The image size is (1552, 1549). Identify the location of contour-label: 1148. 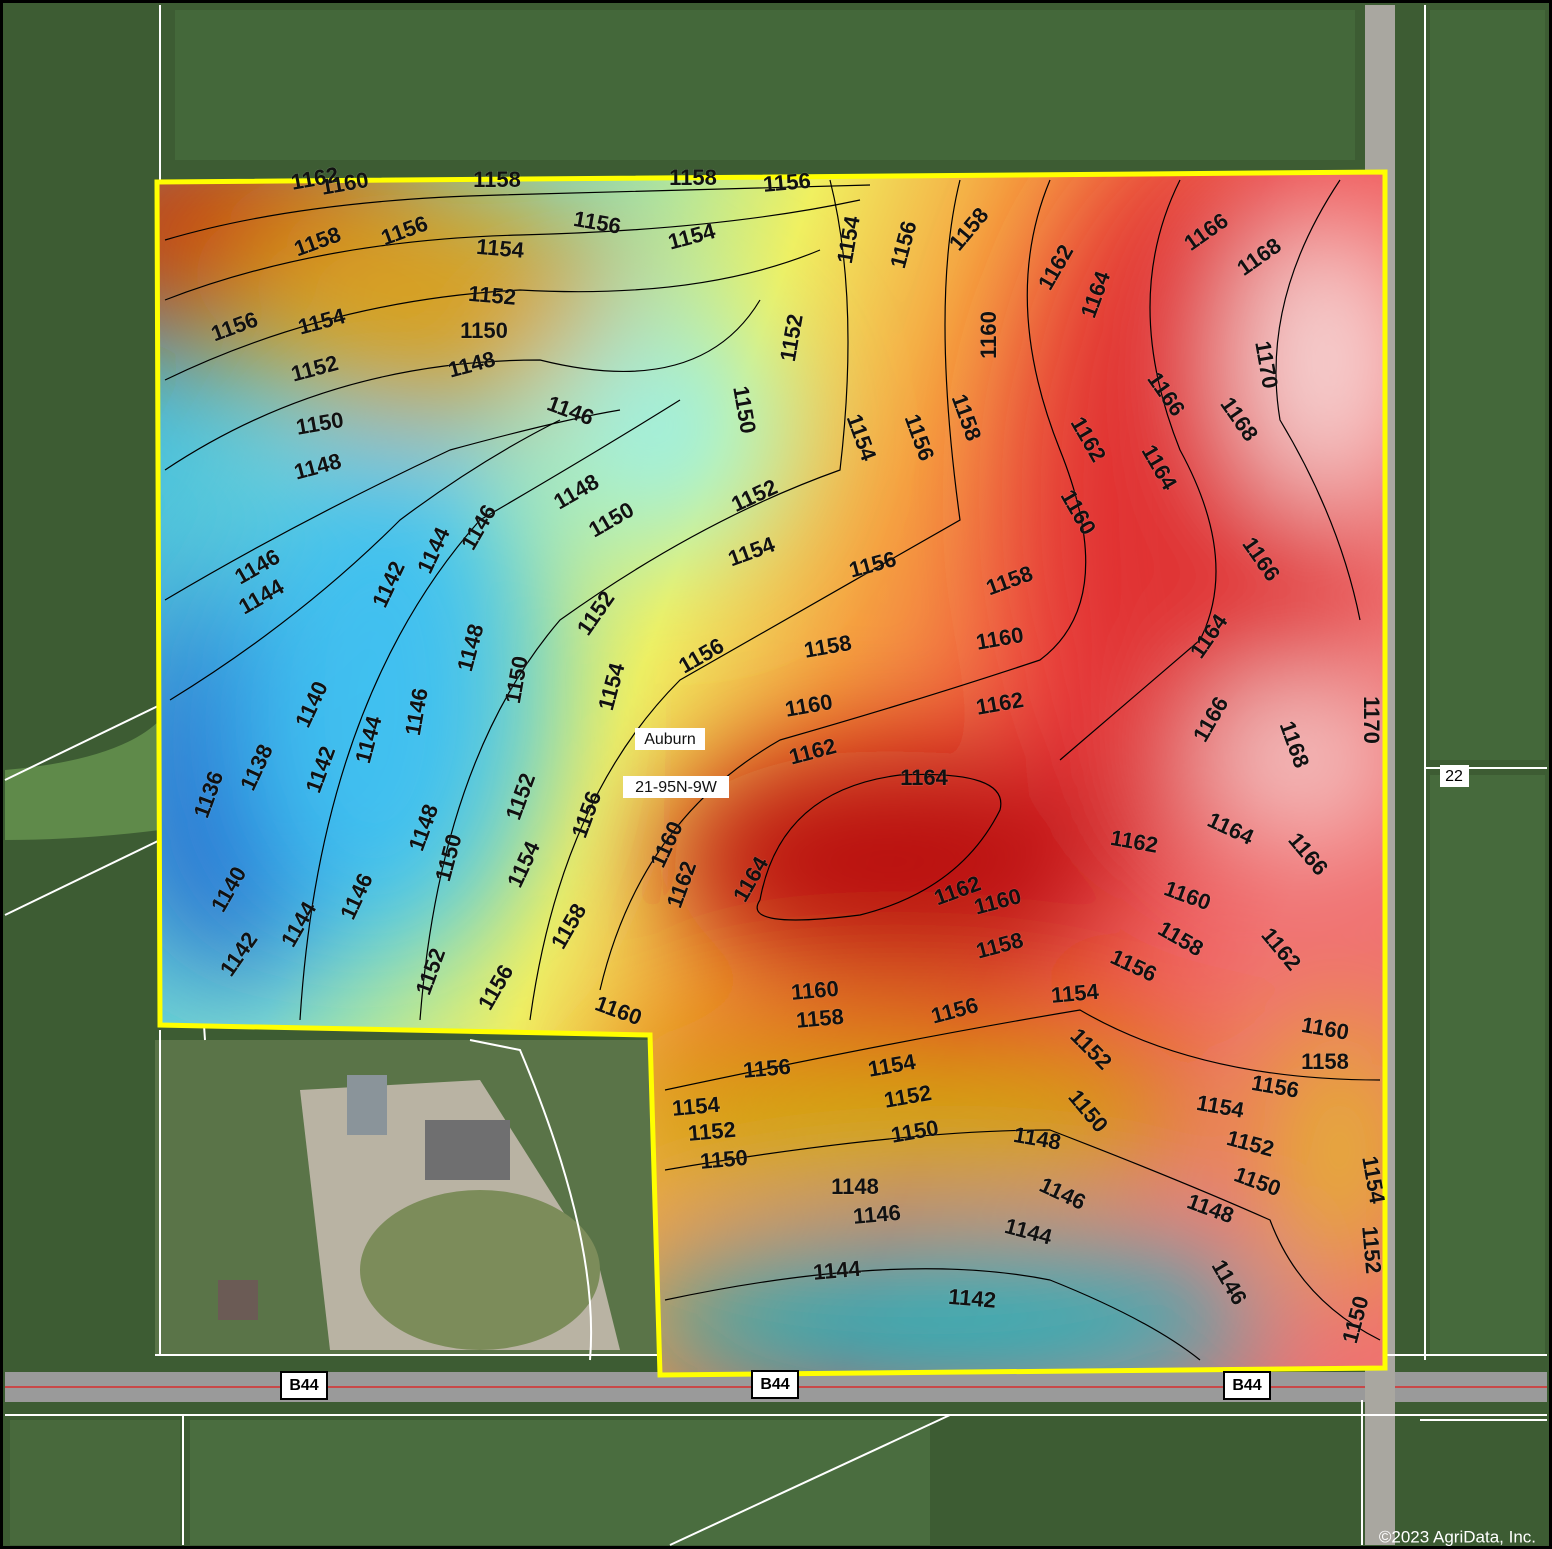
(855, 1186).